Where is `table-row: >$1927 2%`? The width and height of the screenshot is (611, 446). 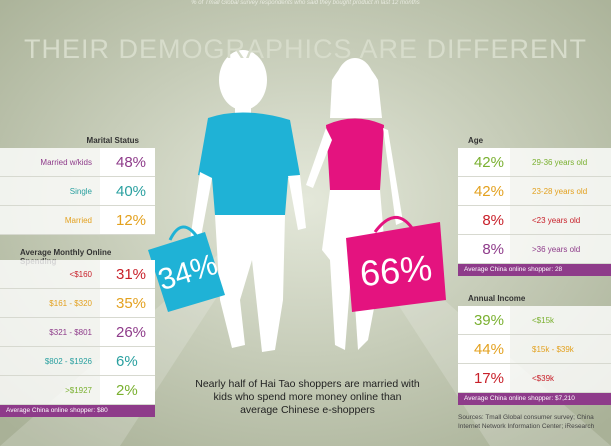
table-row: >$1927 2% is located at coordinates (77, 390).